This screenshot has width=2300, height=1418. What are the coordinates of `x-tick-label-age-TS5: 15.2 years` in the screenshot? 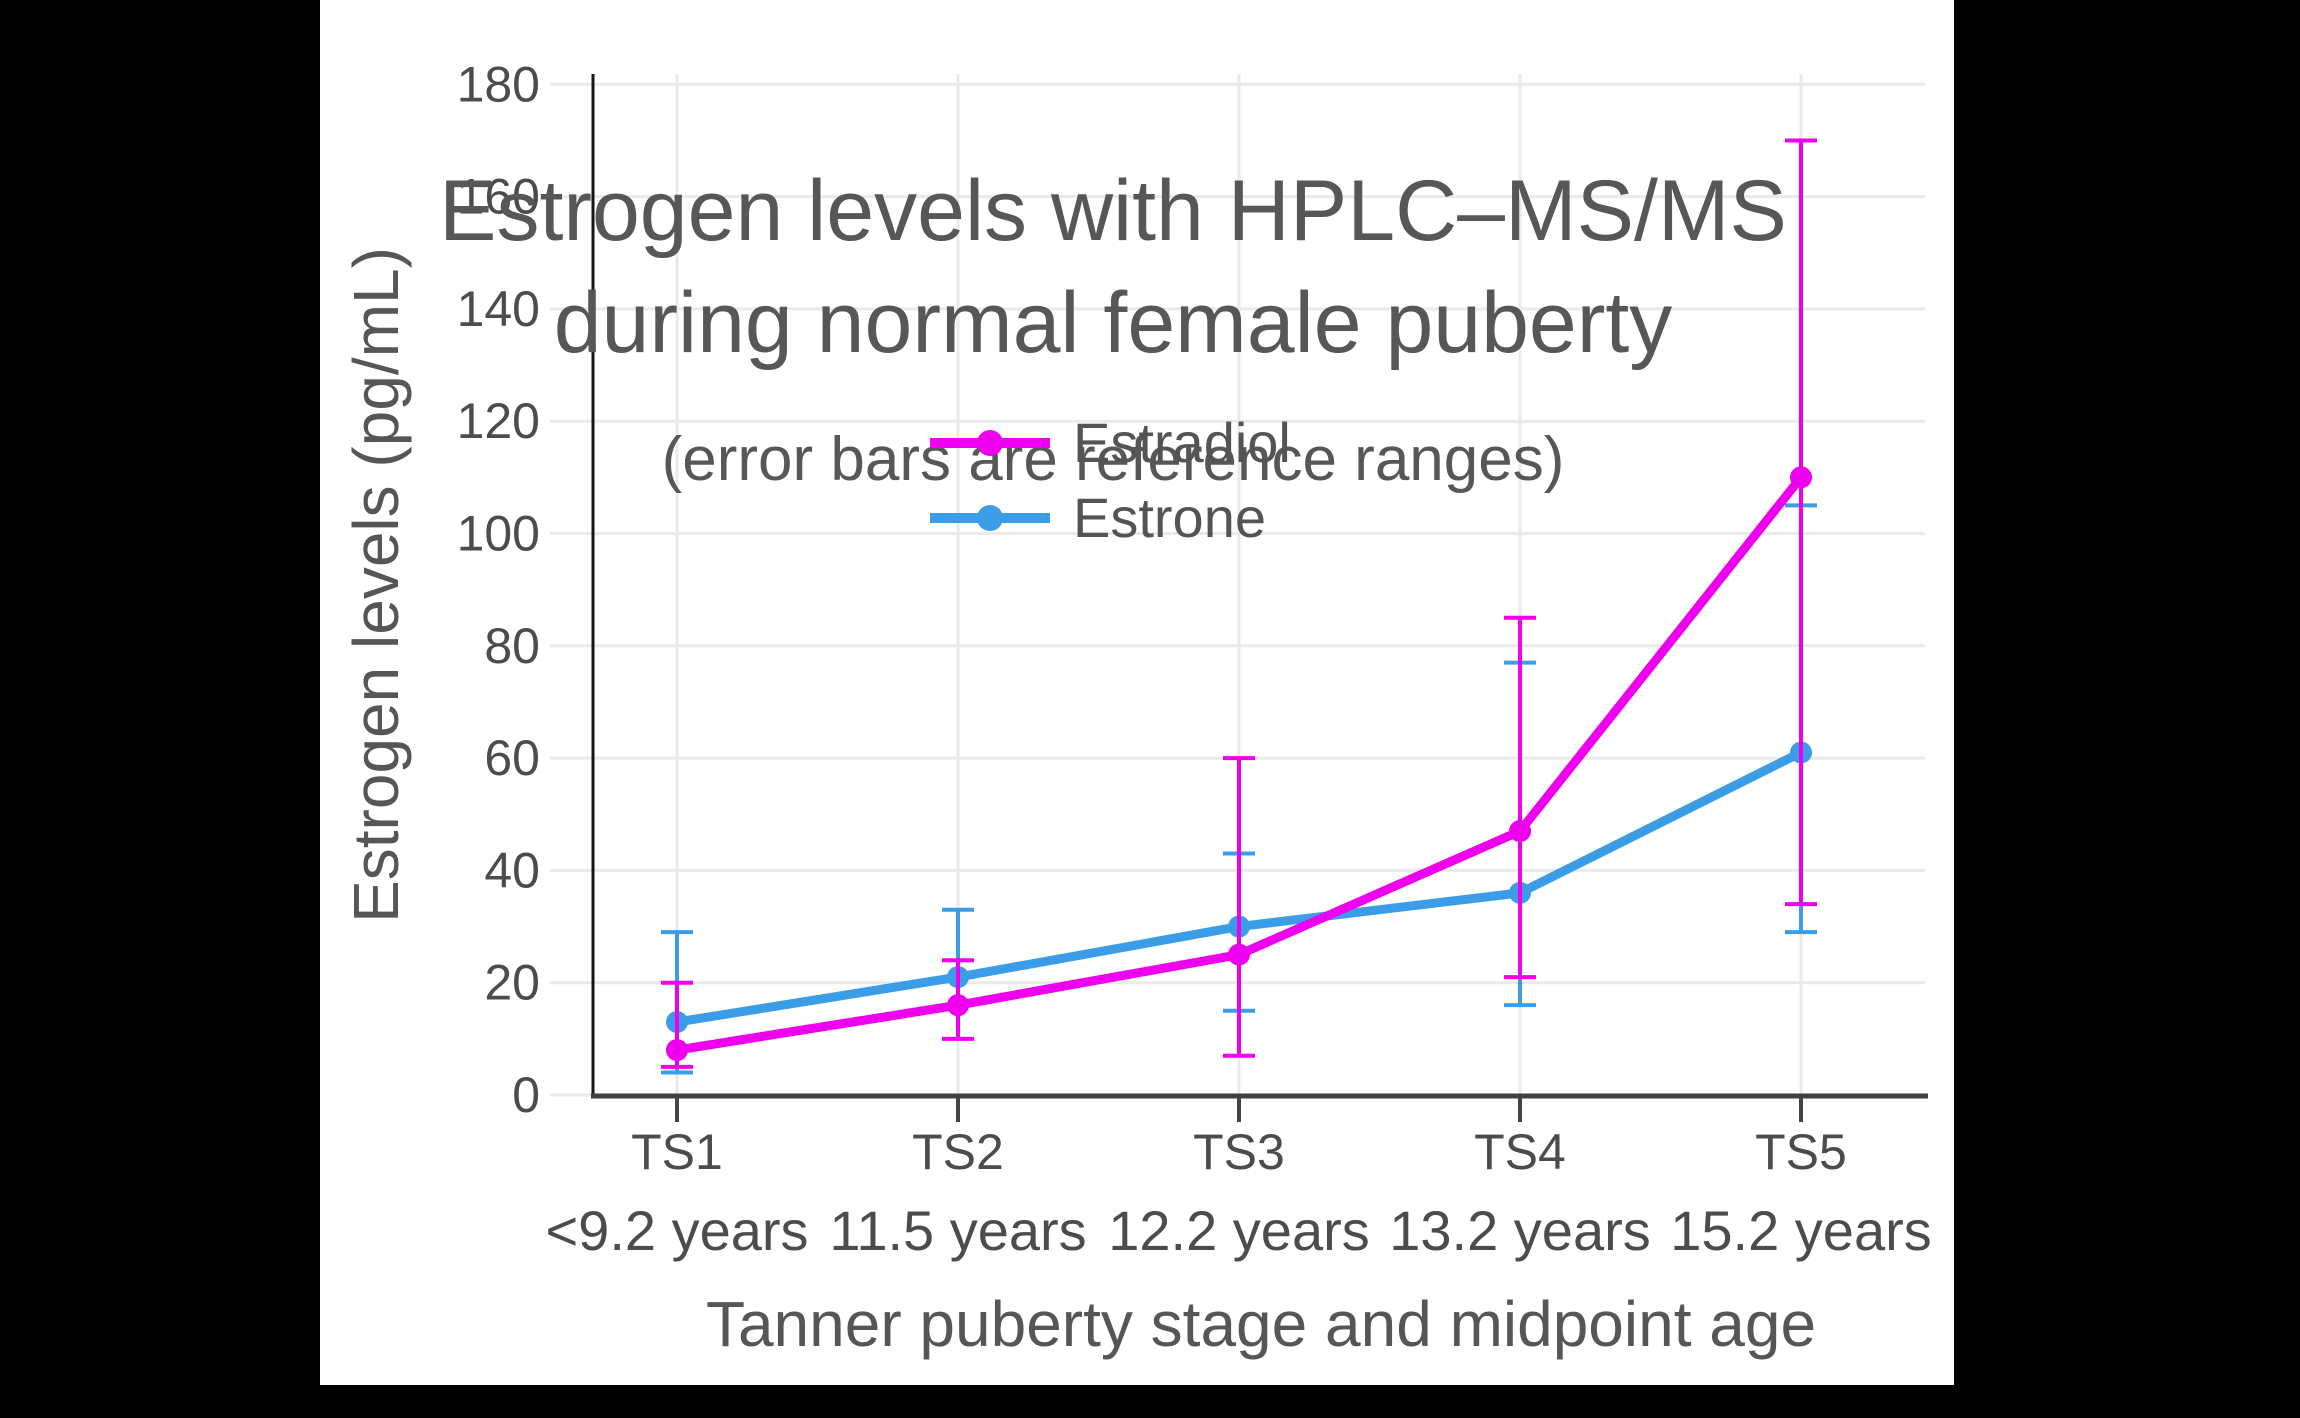 It's located at (1801, 1230).